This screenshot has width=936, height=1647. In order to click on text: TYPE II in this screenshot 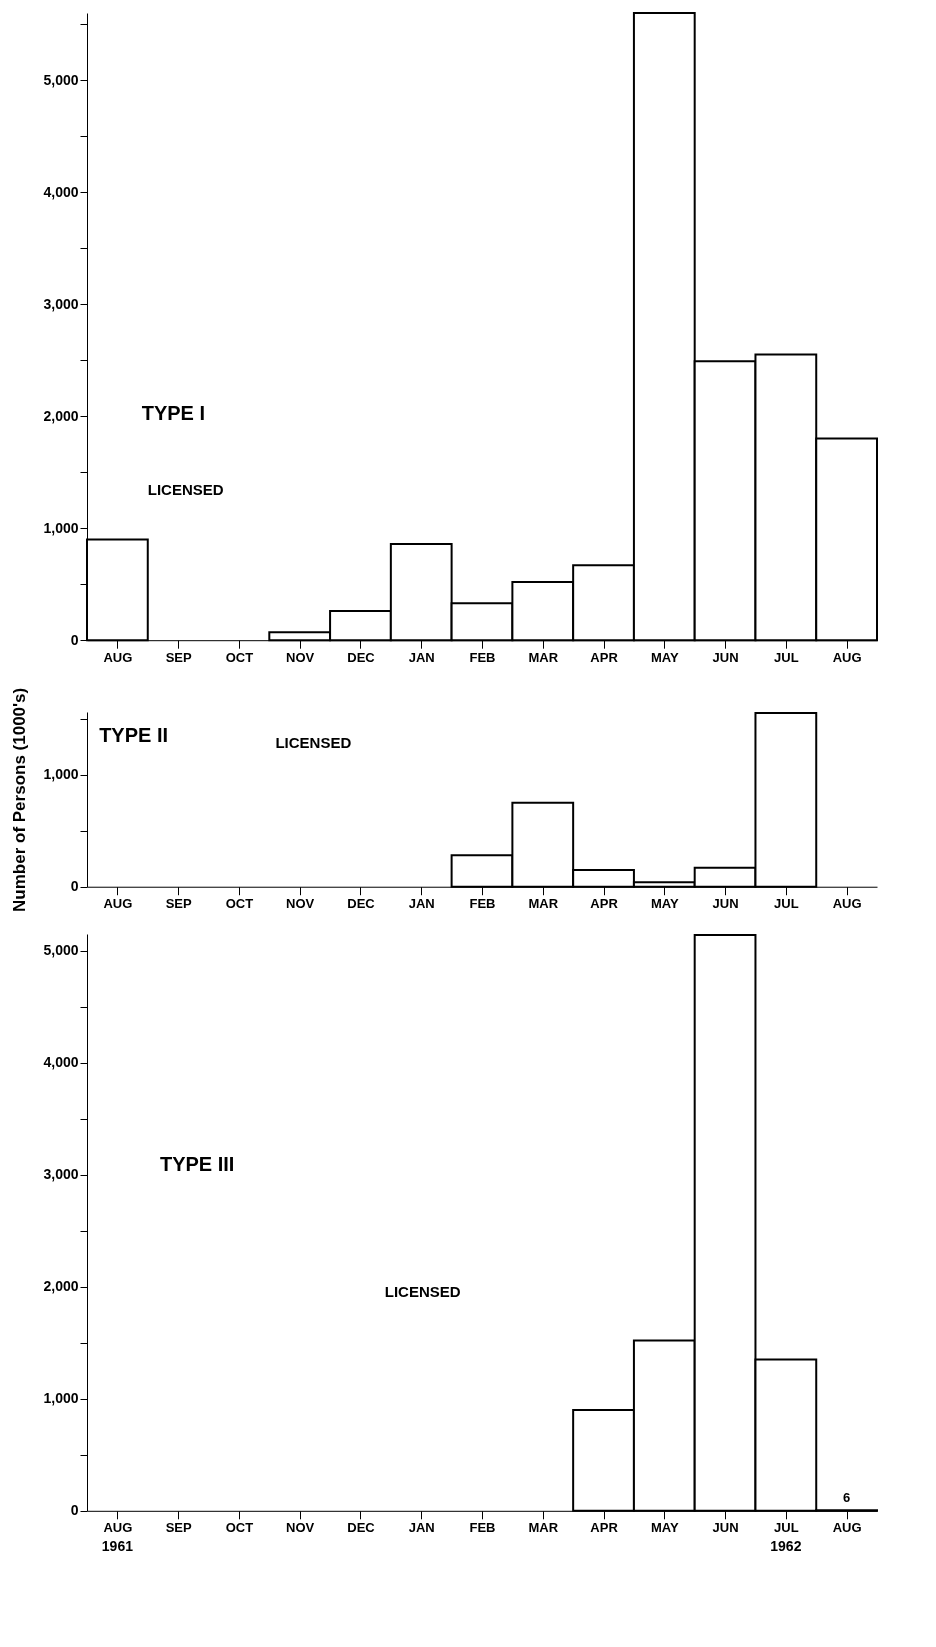, I will do `click(134, 735)`.